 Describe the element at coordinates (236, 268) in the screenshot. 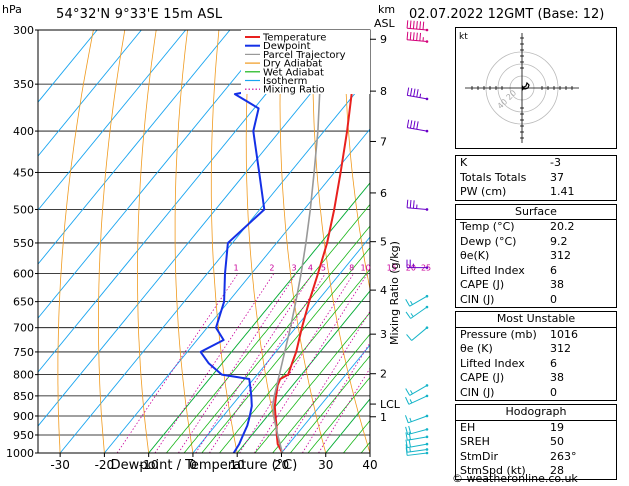

I see `mixing-ratio-label: 1` at that location.